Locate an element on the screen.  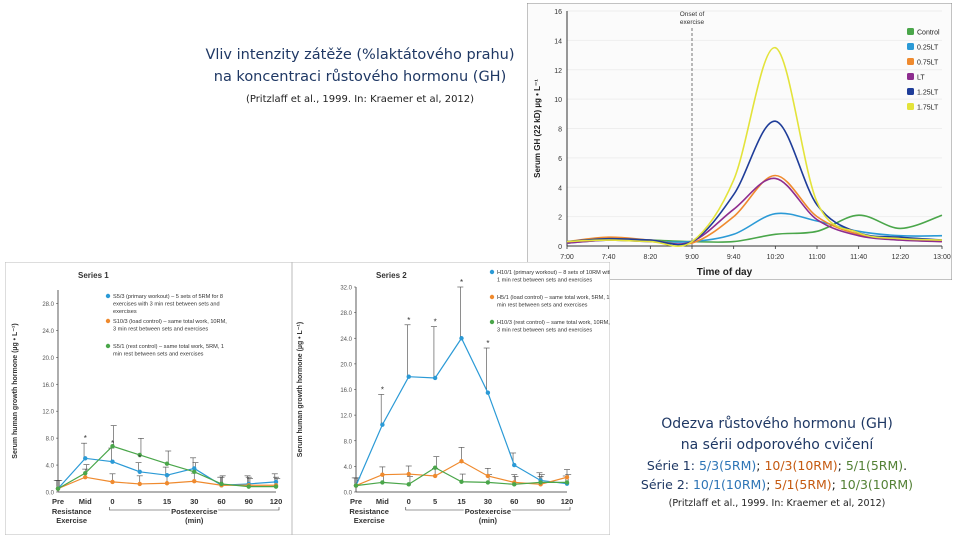
y-tick-label: 4.0 is located at coordinates (348, 468).